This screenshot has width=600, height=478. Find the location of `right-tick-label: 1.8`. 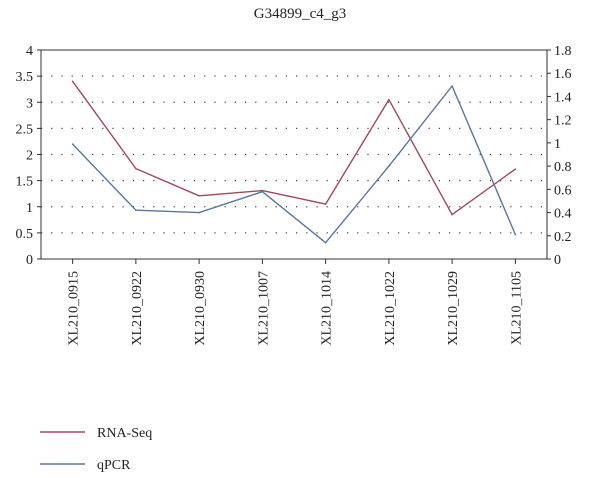

right-tick-label: 1.8 is located at coordinates (563, 51).